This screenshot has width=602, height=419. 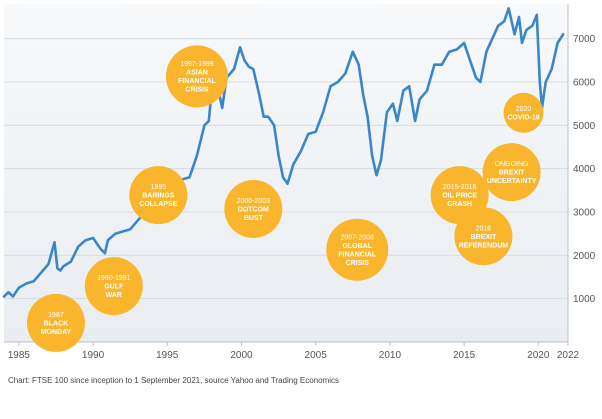 What do you see at coordinates (254, 201) in the screenshot?
I see `annotation-text: 2000-2003` at bounding box center [254, 201].